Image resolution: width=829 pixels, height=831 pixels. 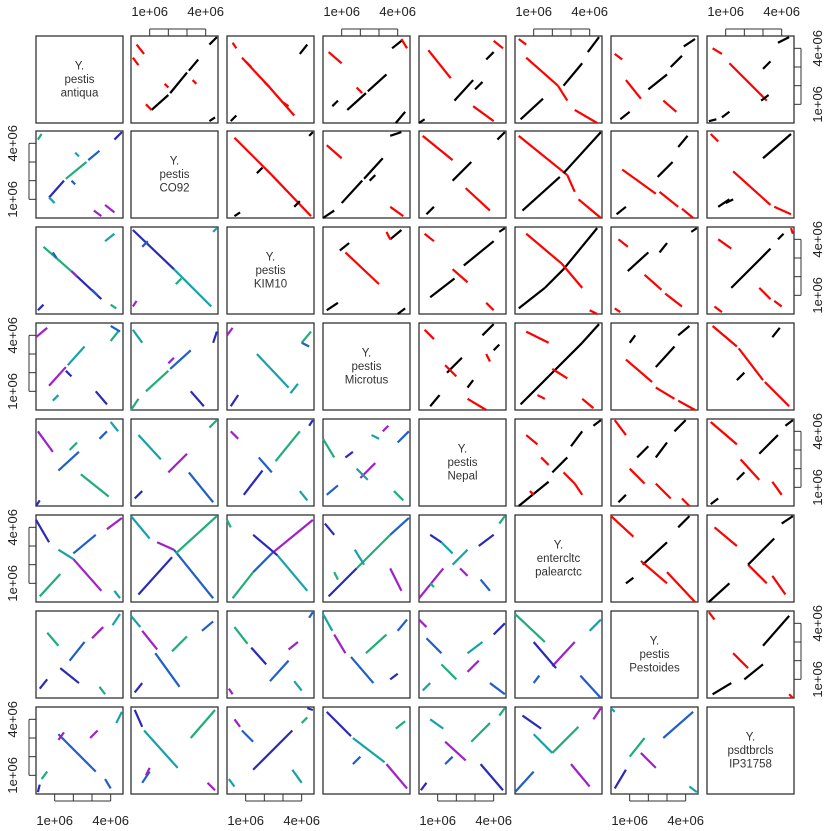 I want to click on genome-label: CO92, so click(x=174, y=189).